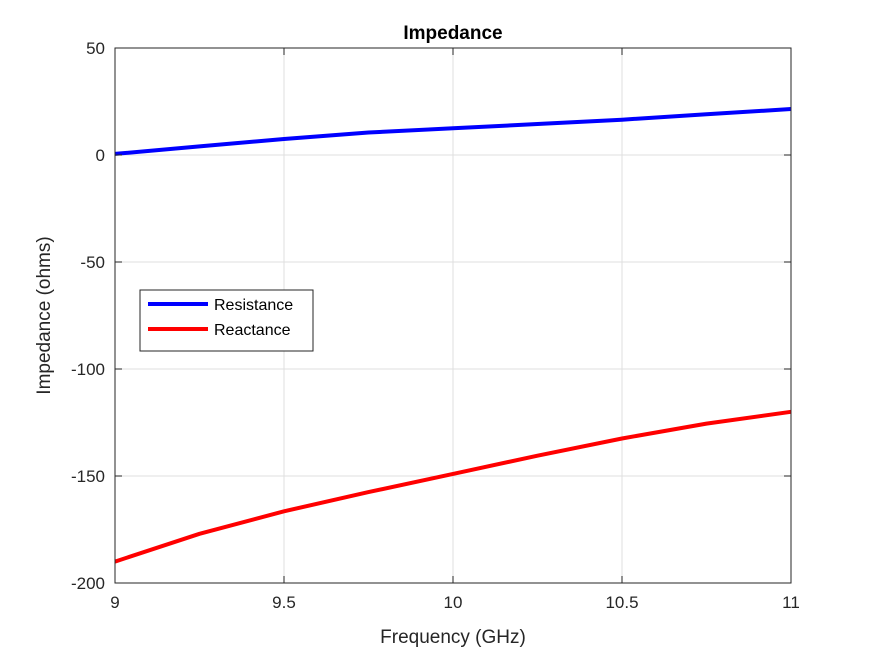  I want to click on y-tick-label: 0, so click(100, 155).